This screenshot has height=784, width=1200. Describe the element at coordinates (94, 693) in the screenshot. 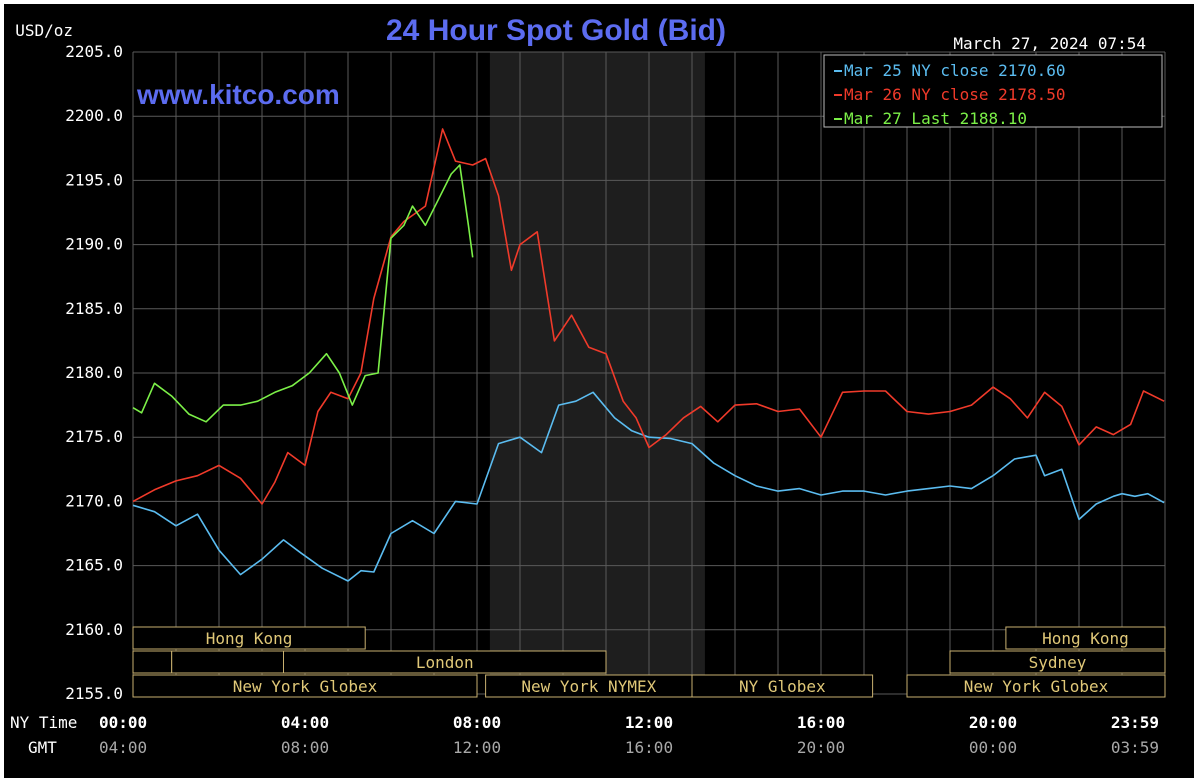

I see `y-tick-label: 2155.0` at that location.